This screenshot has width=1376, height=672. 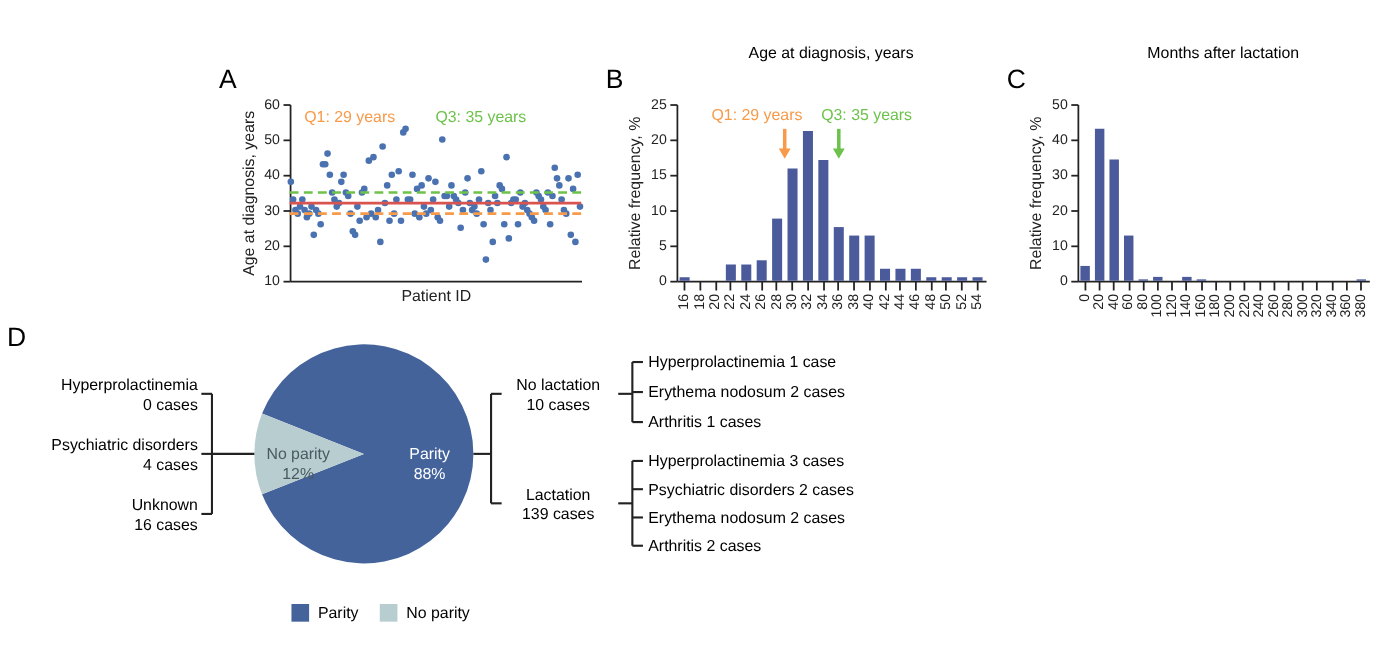 I want to click on pie-slice, so click(x=368, y=454).